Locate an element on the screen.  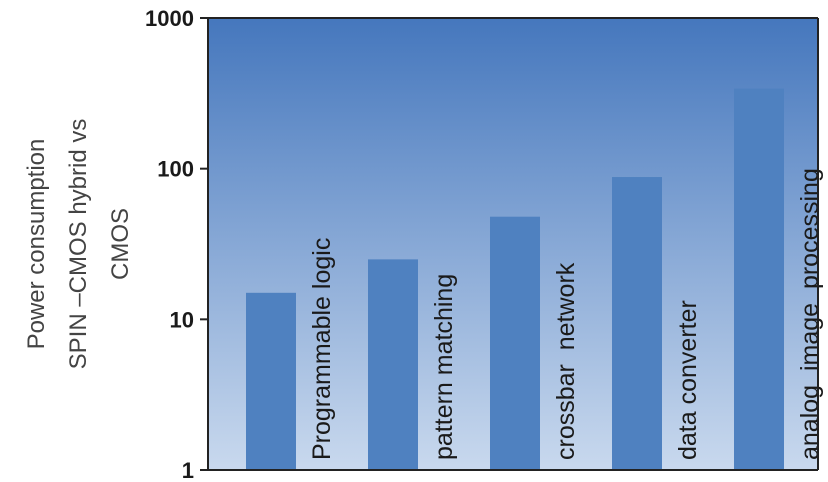
bar-category-label: analog image processing is located at coordinates (810, 314).